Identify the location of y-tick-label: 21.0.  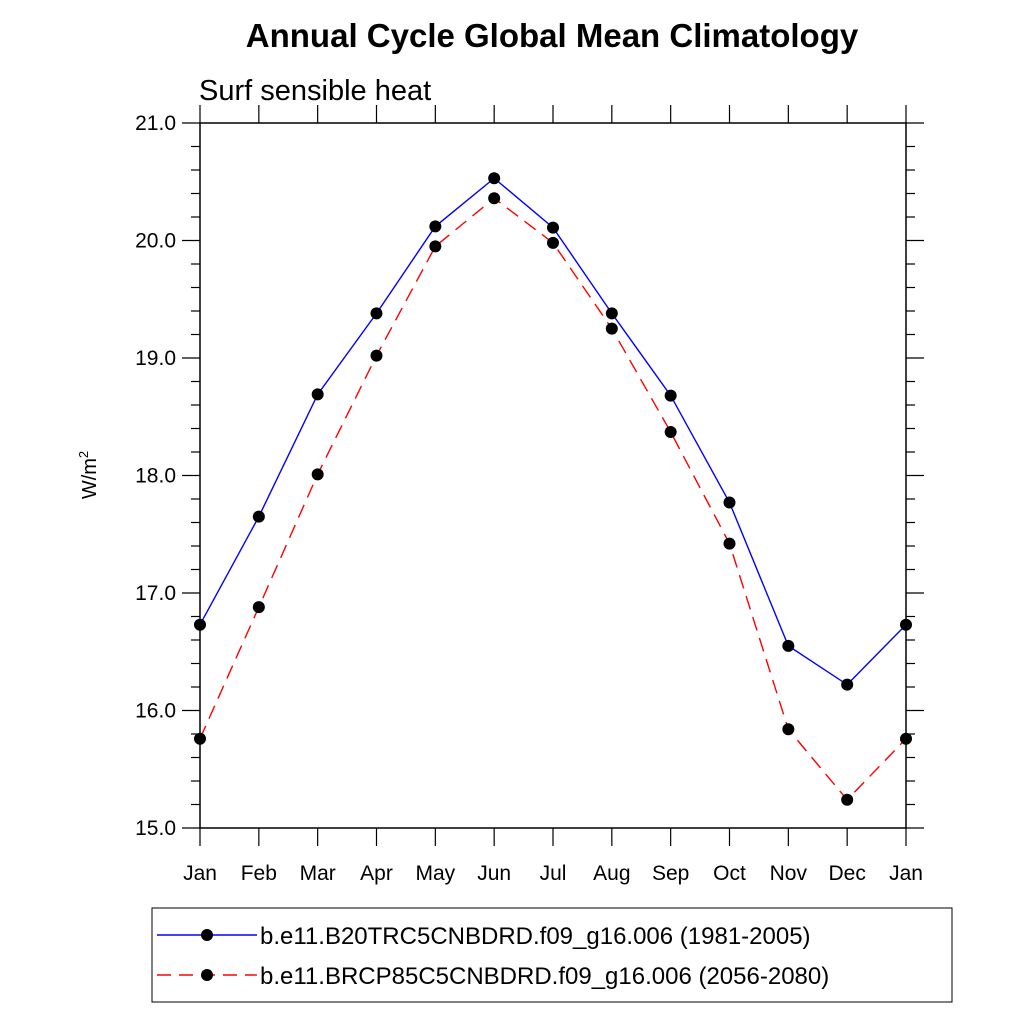
(155, 123).